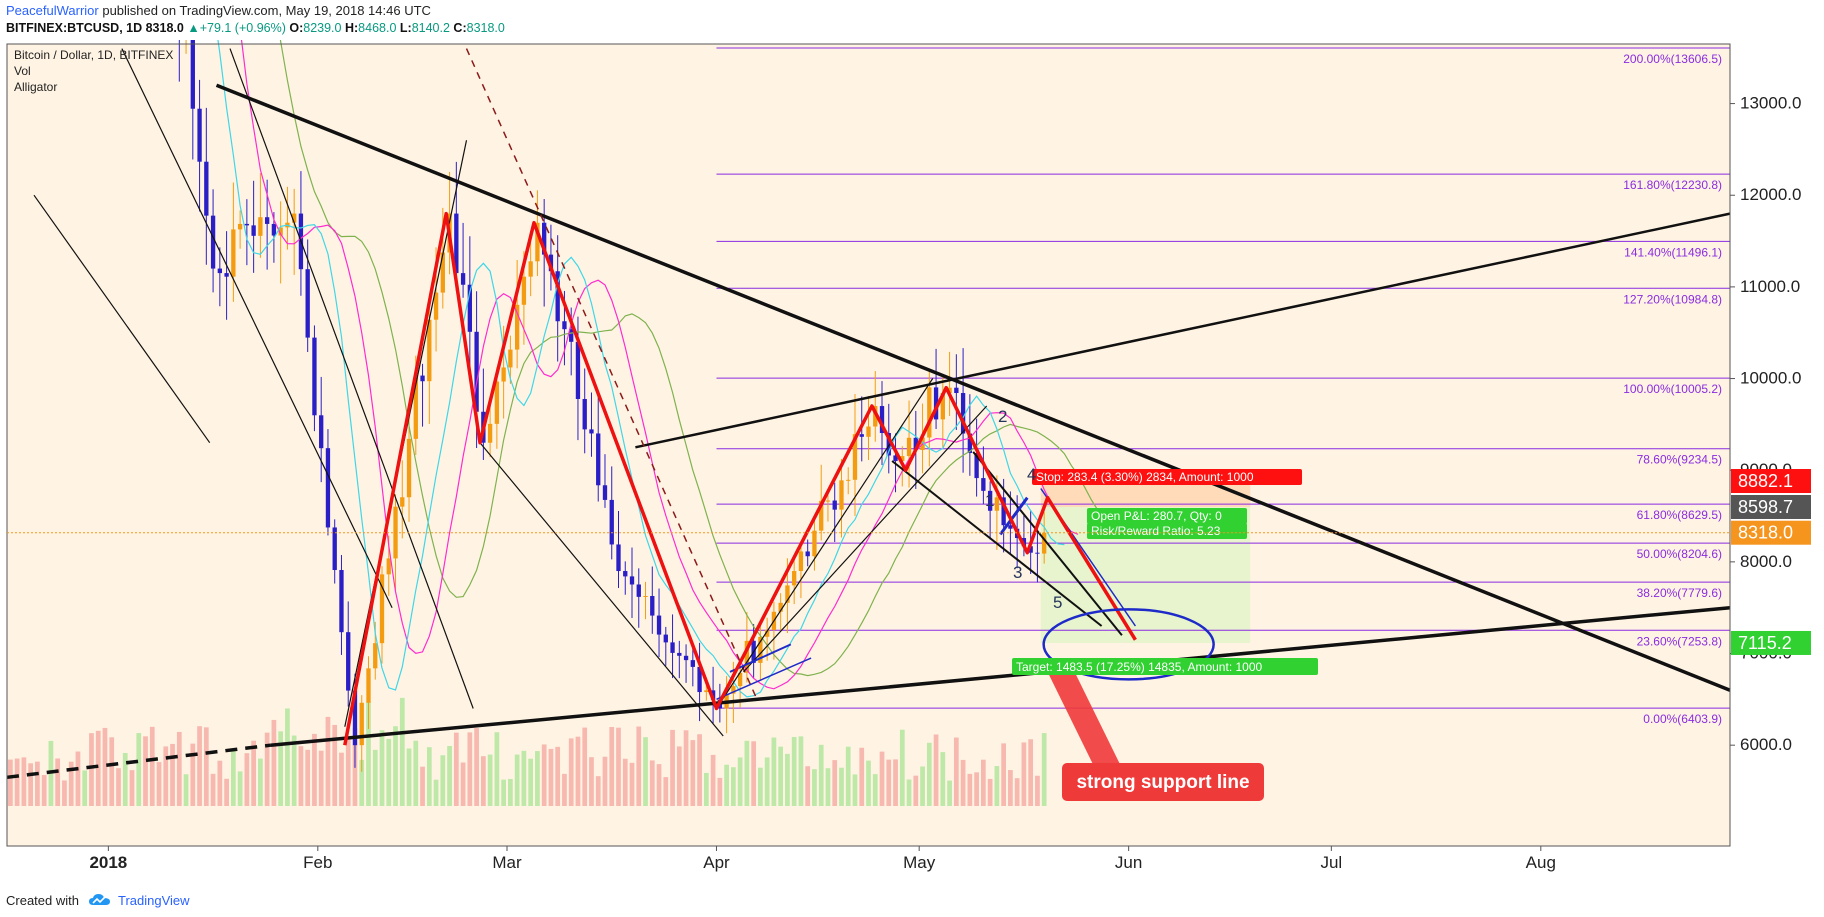 The height and width of the screenshot is (917, 1824). I want to click on support-arrow, so click(1081, 713).